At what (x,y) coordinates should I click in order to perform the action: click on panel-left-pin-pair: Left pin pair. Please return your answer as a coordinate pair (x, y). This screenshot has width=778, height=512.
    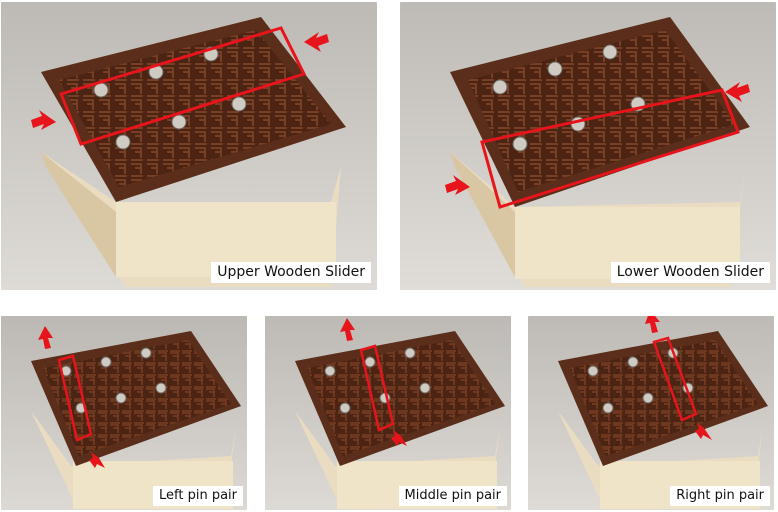
    Looking at the image, I should click on (124, 413).